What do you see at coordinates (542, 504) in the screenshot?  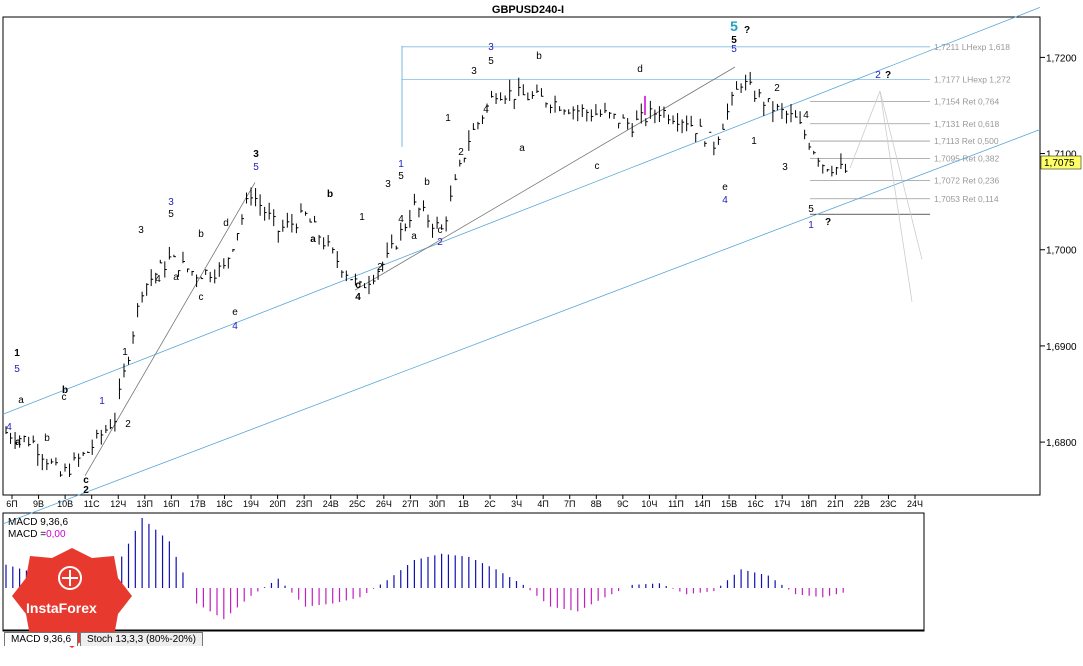 I see `time-tick-label: 4П` at bounding box center [542, 504].